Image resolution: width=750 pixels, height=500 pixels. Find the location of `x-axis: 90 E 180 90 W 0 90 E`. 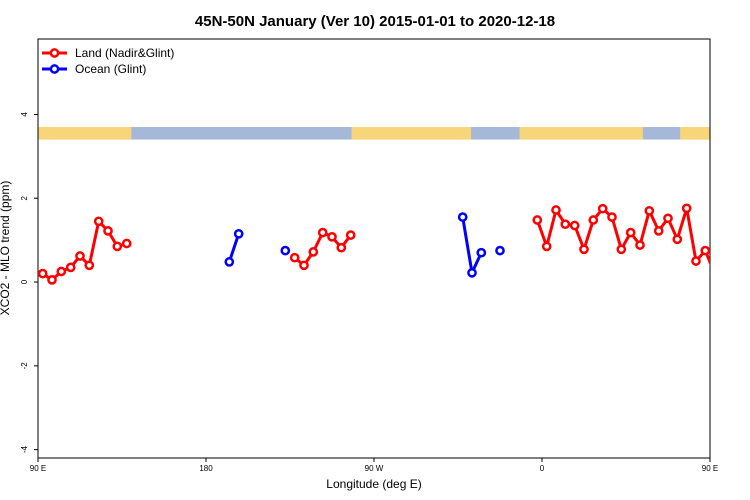

x-axis: 90 E 180 90 W 0 90 E is located at coordinates (374, 465).